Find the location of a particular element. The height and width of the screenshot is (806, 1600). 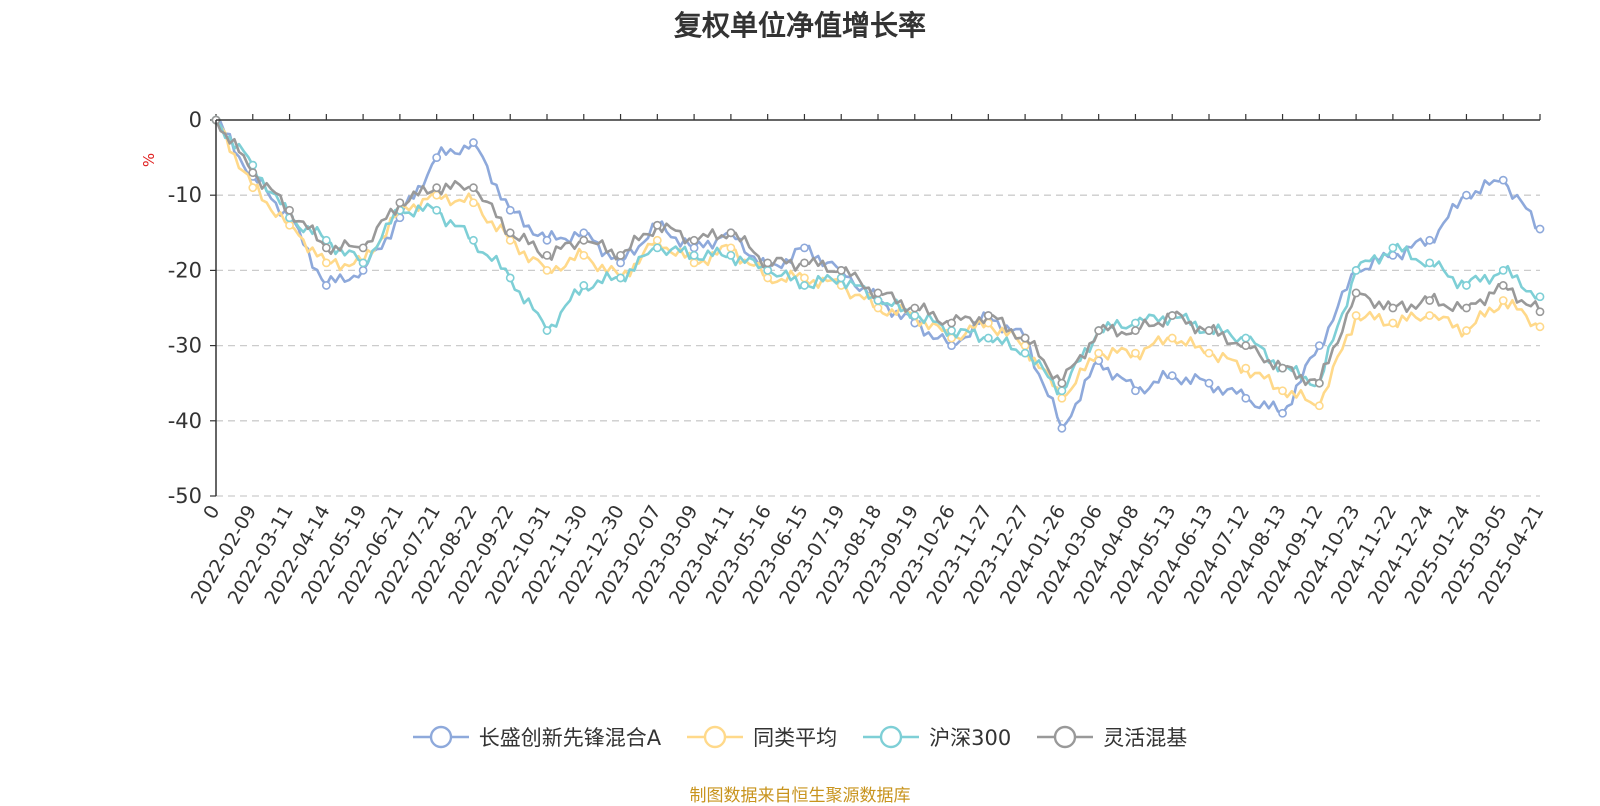

x-tick-label: 0 is located at coordinates (211, 512).